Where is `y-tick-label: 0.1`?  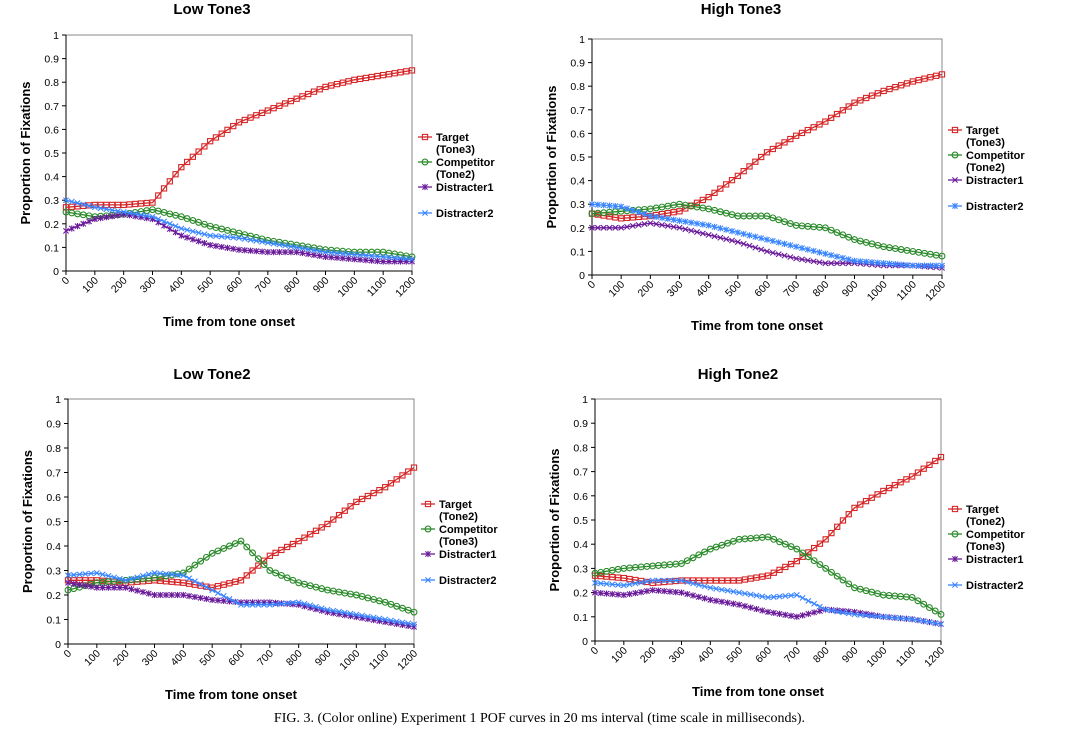
y-tick-label: 0.1 is located at coordinates (580, 618).